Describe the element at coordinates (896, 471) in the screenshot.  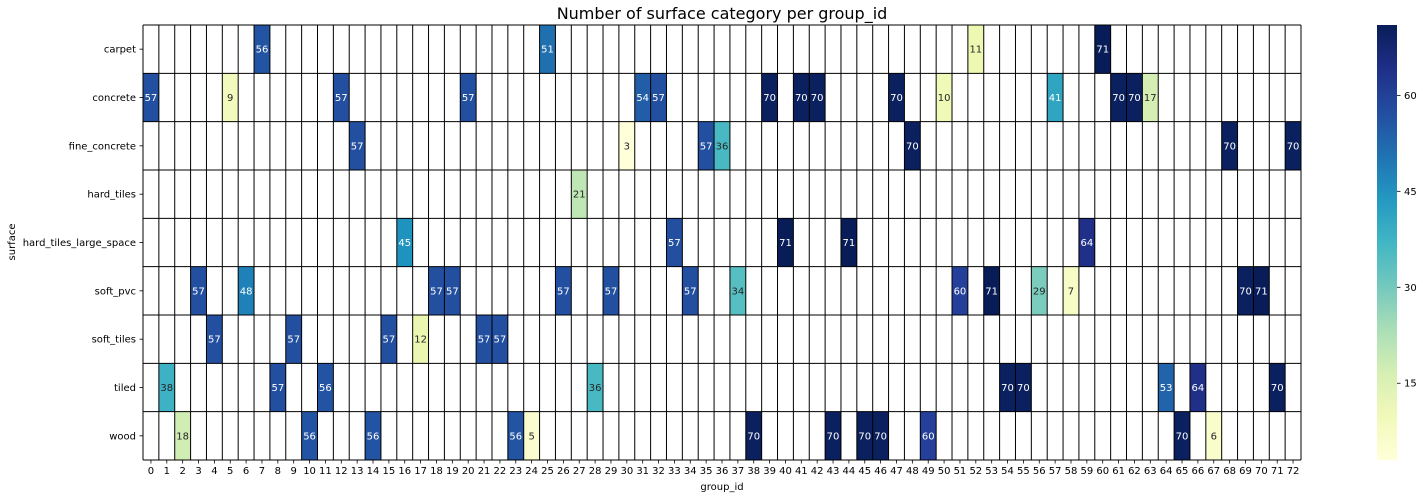
I see `x-tick-label: 47` at that location.